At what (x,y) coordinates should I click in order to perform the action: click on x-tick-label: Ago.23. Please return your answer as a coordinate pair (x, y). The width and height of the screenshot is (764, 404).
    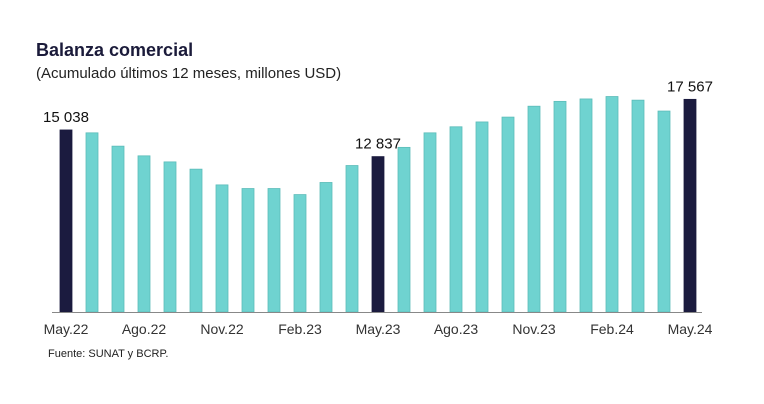
    Looking at the image, I should click on (456, 329).